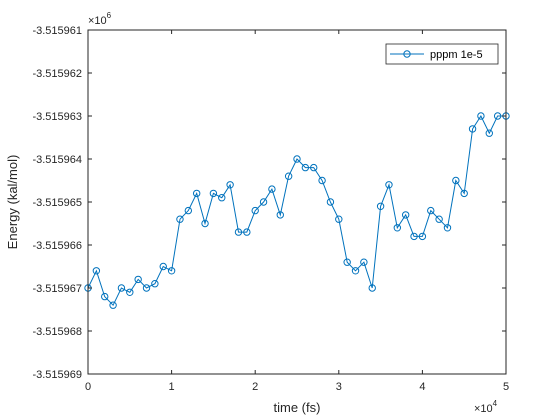 The width and height of the screenshot is (560, 420). Describe the element at coordinates (100, 19) in the screenshot. I see `y-axis-exponent: ×10⁶` at that location.